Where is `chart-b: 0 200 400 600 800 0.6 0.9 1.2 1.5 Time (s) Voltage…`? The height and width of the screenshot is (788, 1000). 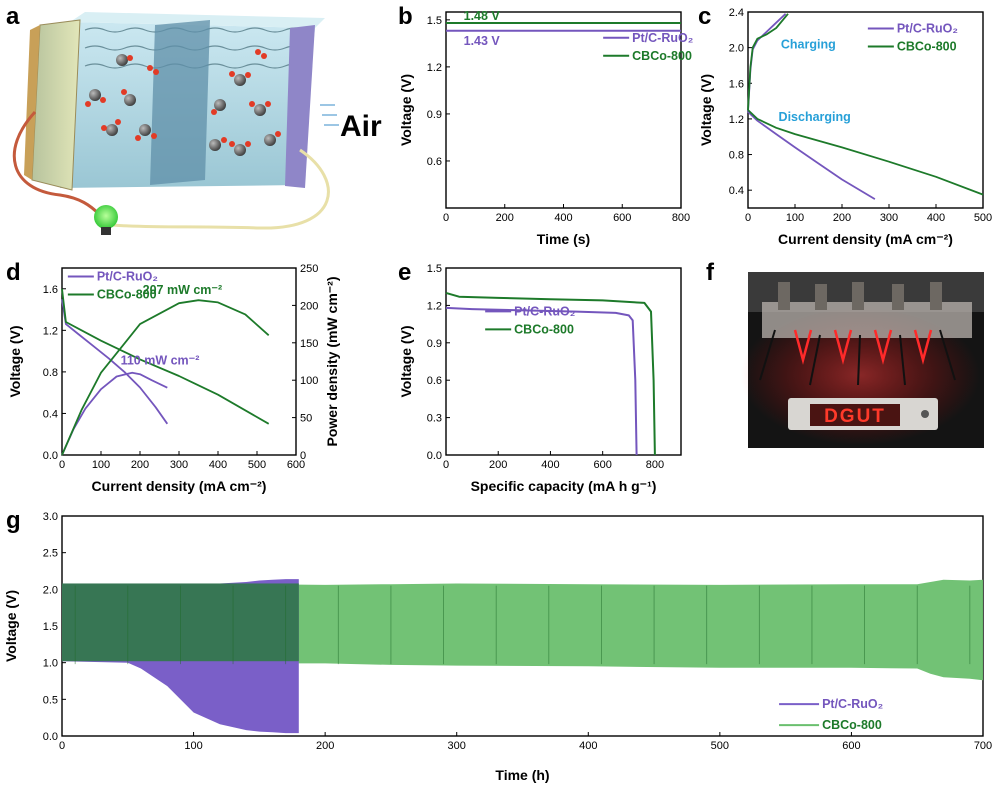
chart-b: 0 200 400 600 800 0.6 0.9 1.2 1.5 Time (s) Voltage… is located at coordinates (545, 128).